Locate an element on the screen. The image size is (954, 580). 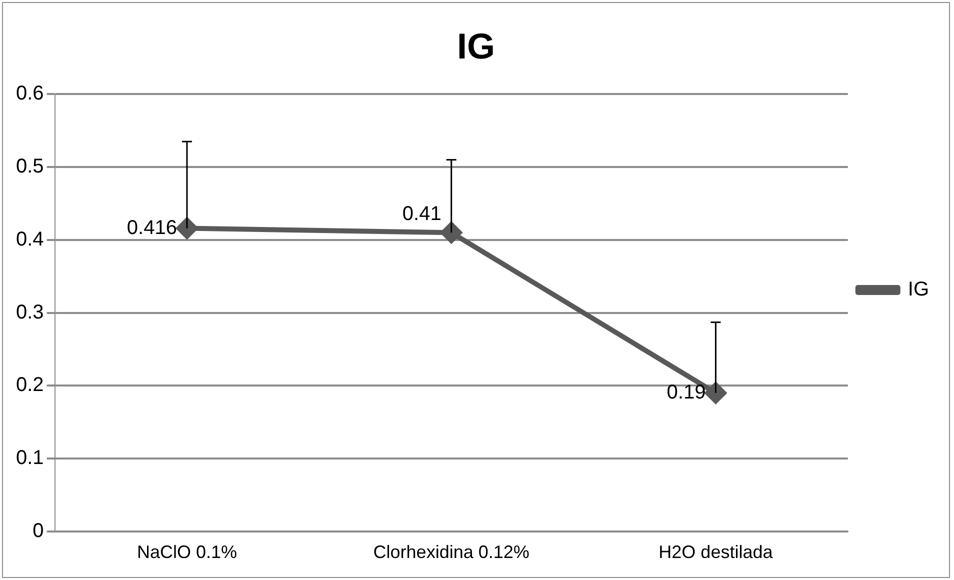
y-tick-label: 0.3 is located at coordinates (30, 312).